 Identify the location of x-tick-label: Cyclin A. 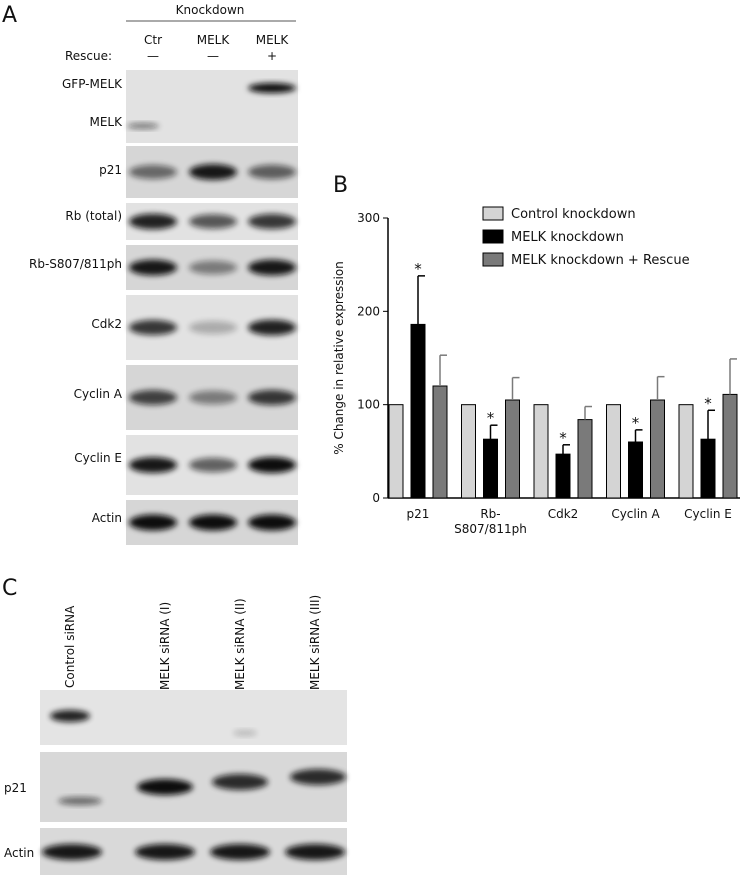
(635, 514).